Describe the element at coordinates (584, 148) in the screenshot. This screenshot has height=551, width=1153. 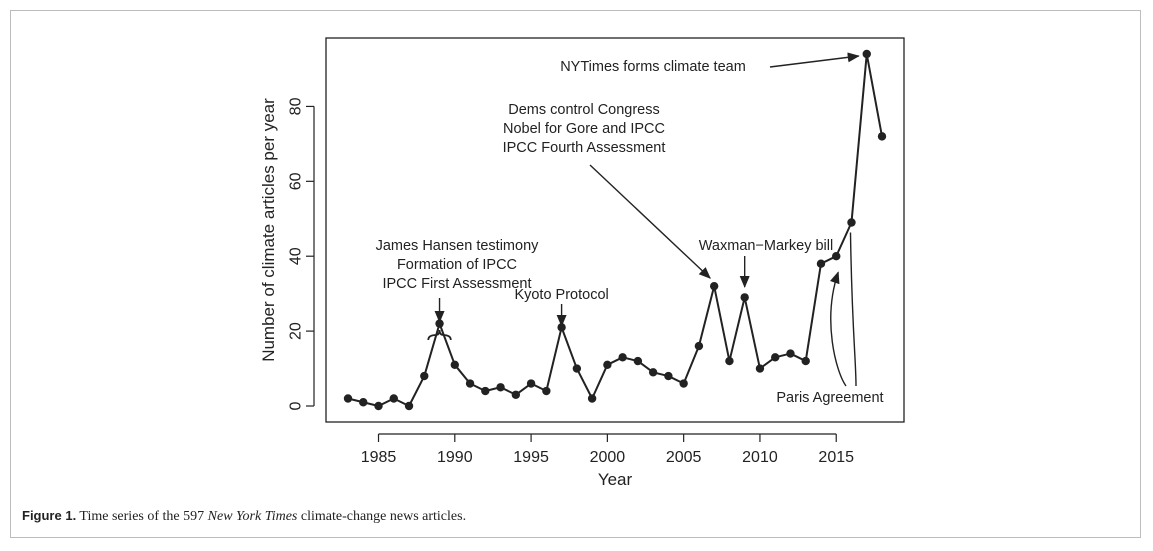
I see `annotation-text: IPCC Fourth Assessment` at that location.